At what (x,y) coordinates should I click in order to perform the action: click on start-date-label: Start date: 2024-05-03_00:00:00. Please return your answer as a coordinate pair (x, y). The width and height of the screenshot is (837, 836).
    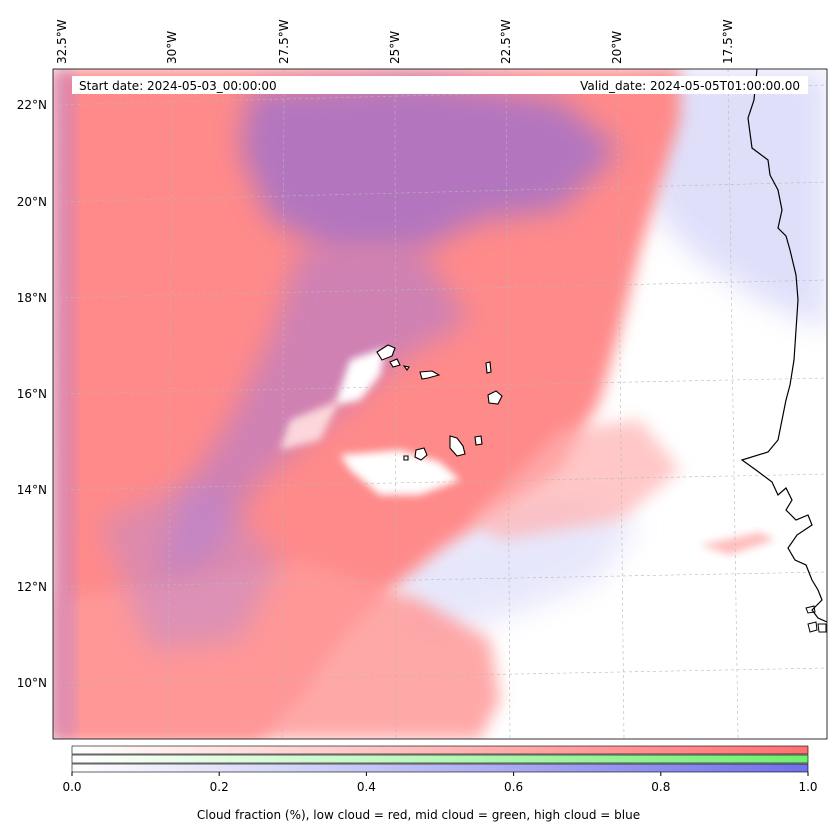
    Looking at the image, I should click on (178, 86).